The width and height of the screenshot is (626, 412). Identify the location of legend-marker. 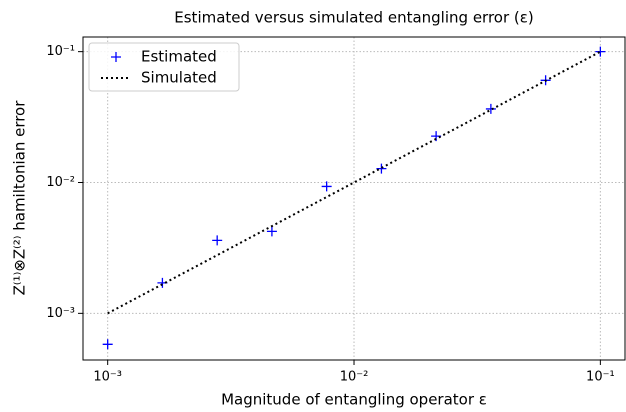
(116, 57).